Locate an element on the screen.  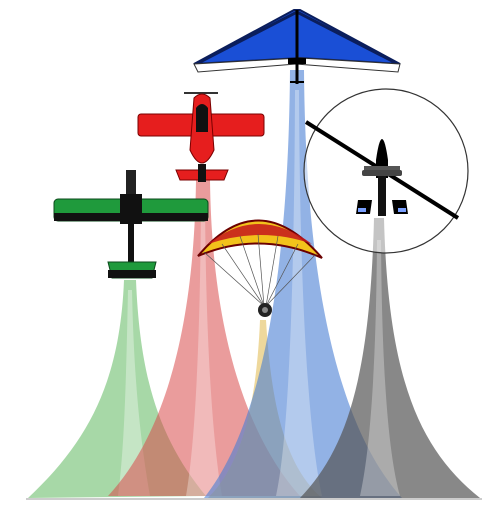
hang-glider-icon is located at coordinates (297, 46).